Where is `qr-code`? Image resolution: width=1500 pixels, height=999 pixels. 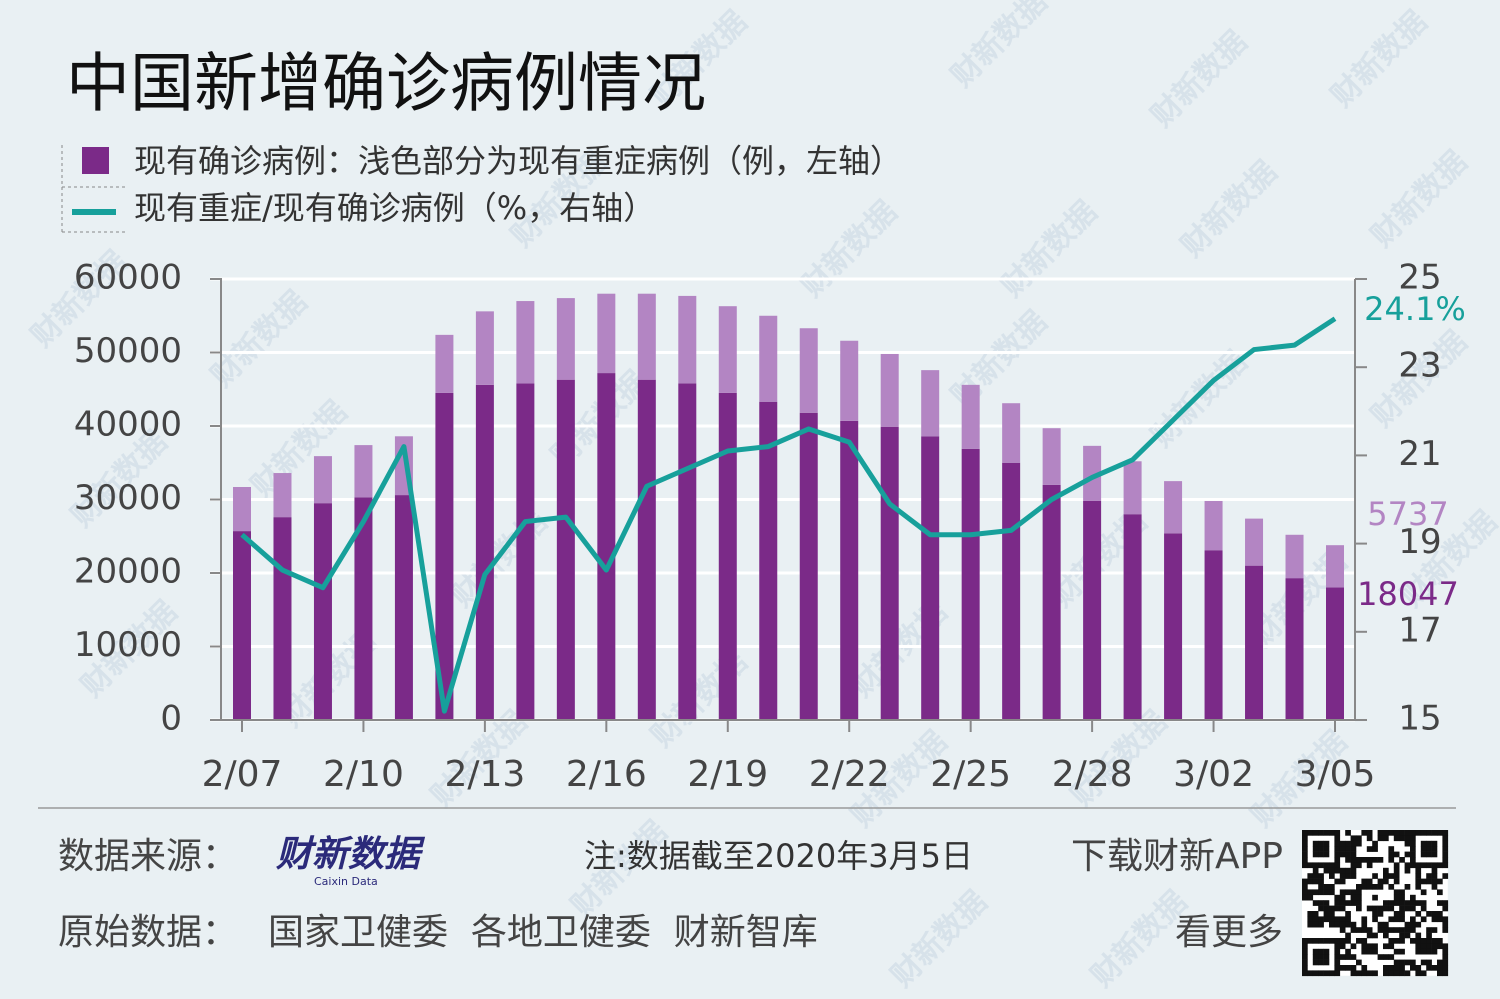
qr-code is located at coordinates (1375, 903).